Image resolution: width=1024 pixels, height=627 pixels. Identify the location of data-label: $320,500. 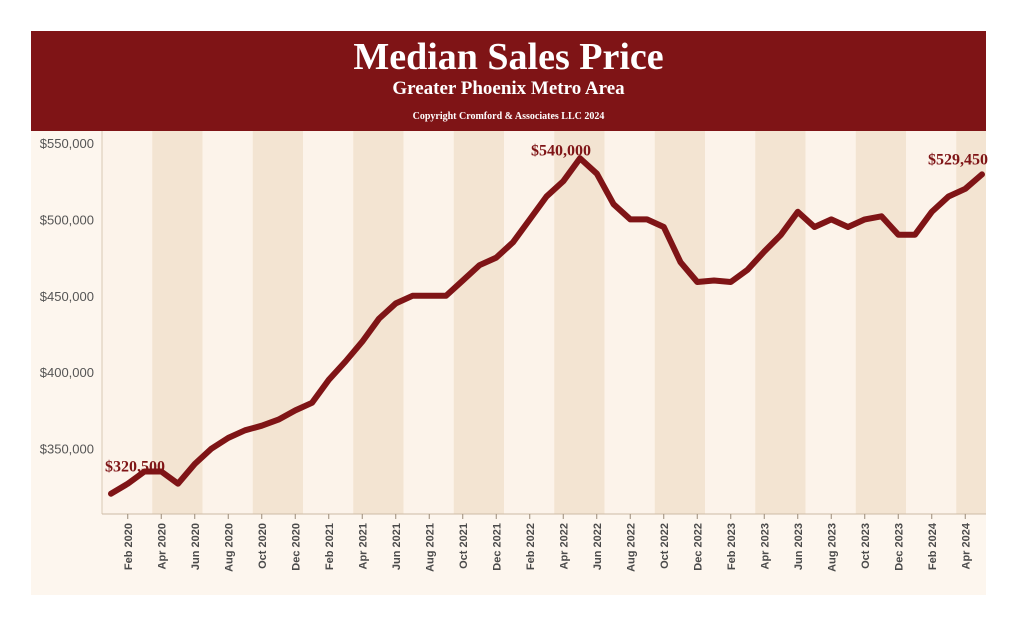
(135, 467).